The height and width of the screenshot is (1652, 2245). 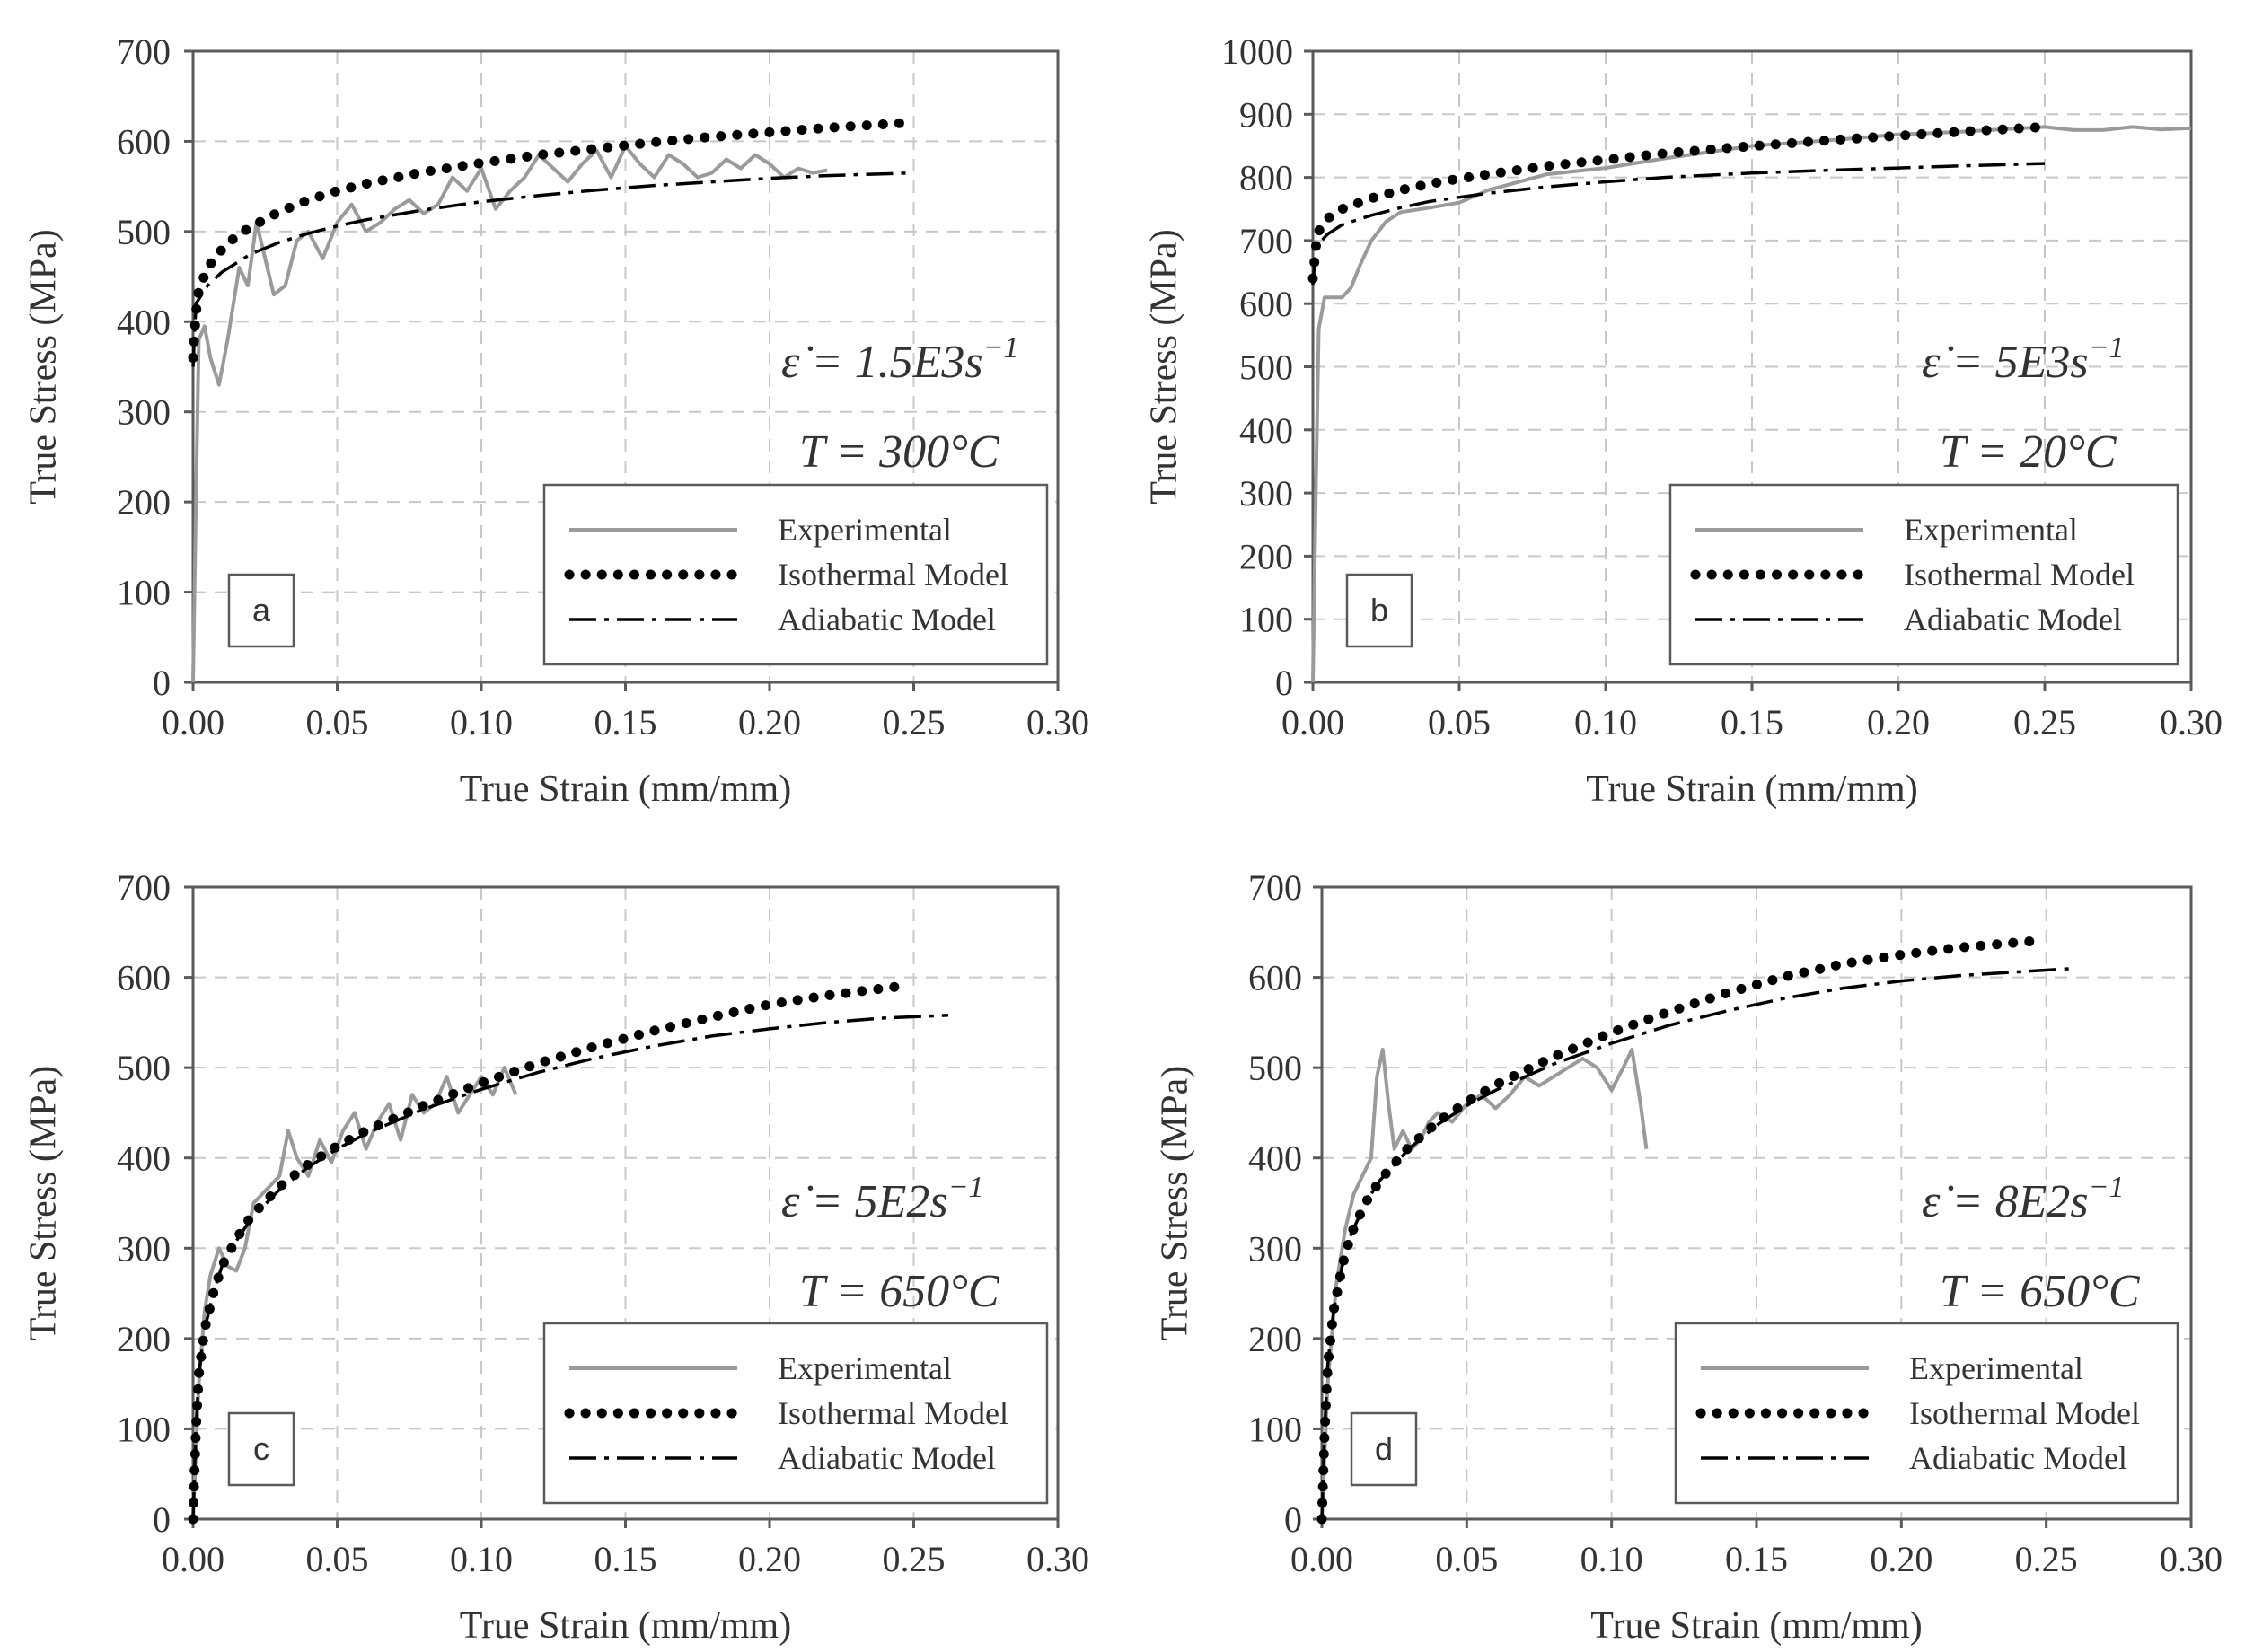 I want to click on panel-label: d, so click(x=1384, y=1449).